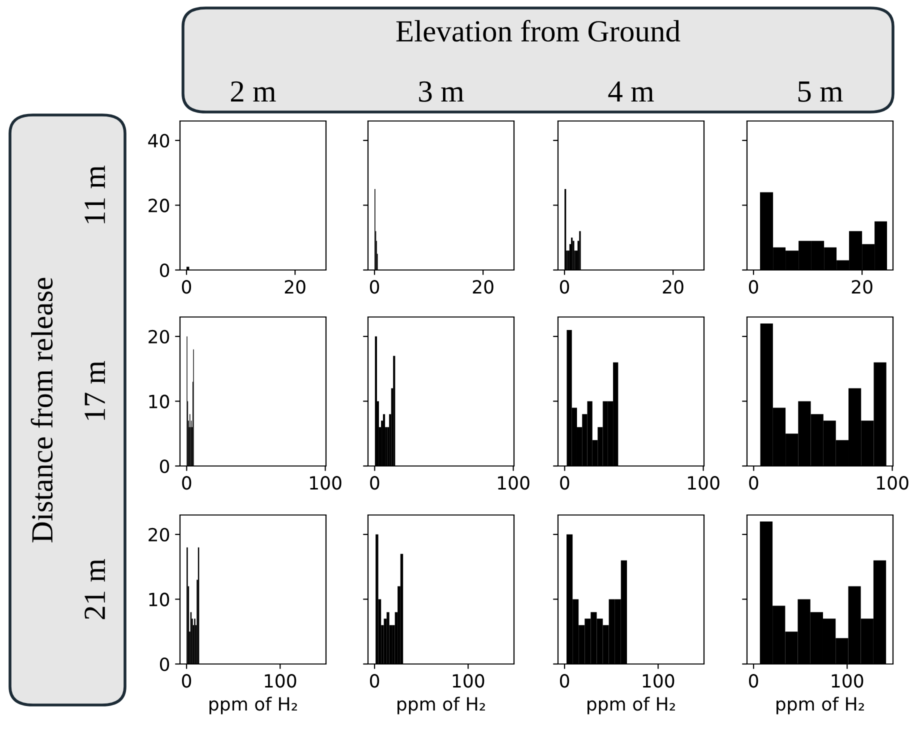 The height and width of the screenshot is (736, 912). I want to click on y-tick-label: 40, so click(159, 141).